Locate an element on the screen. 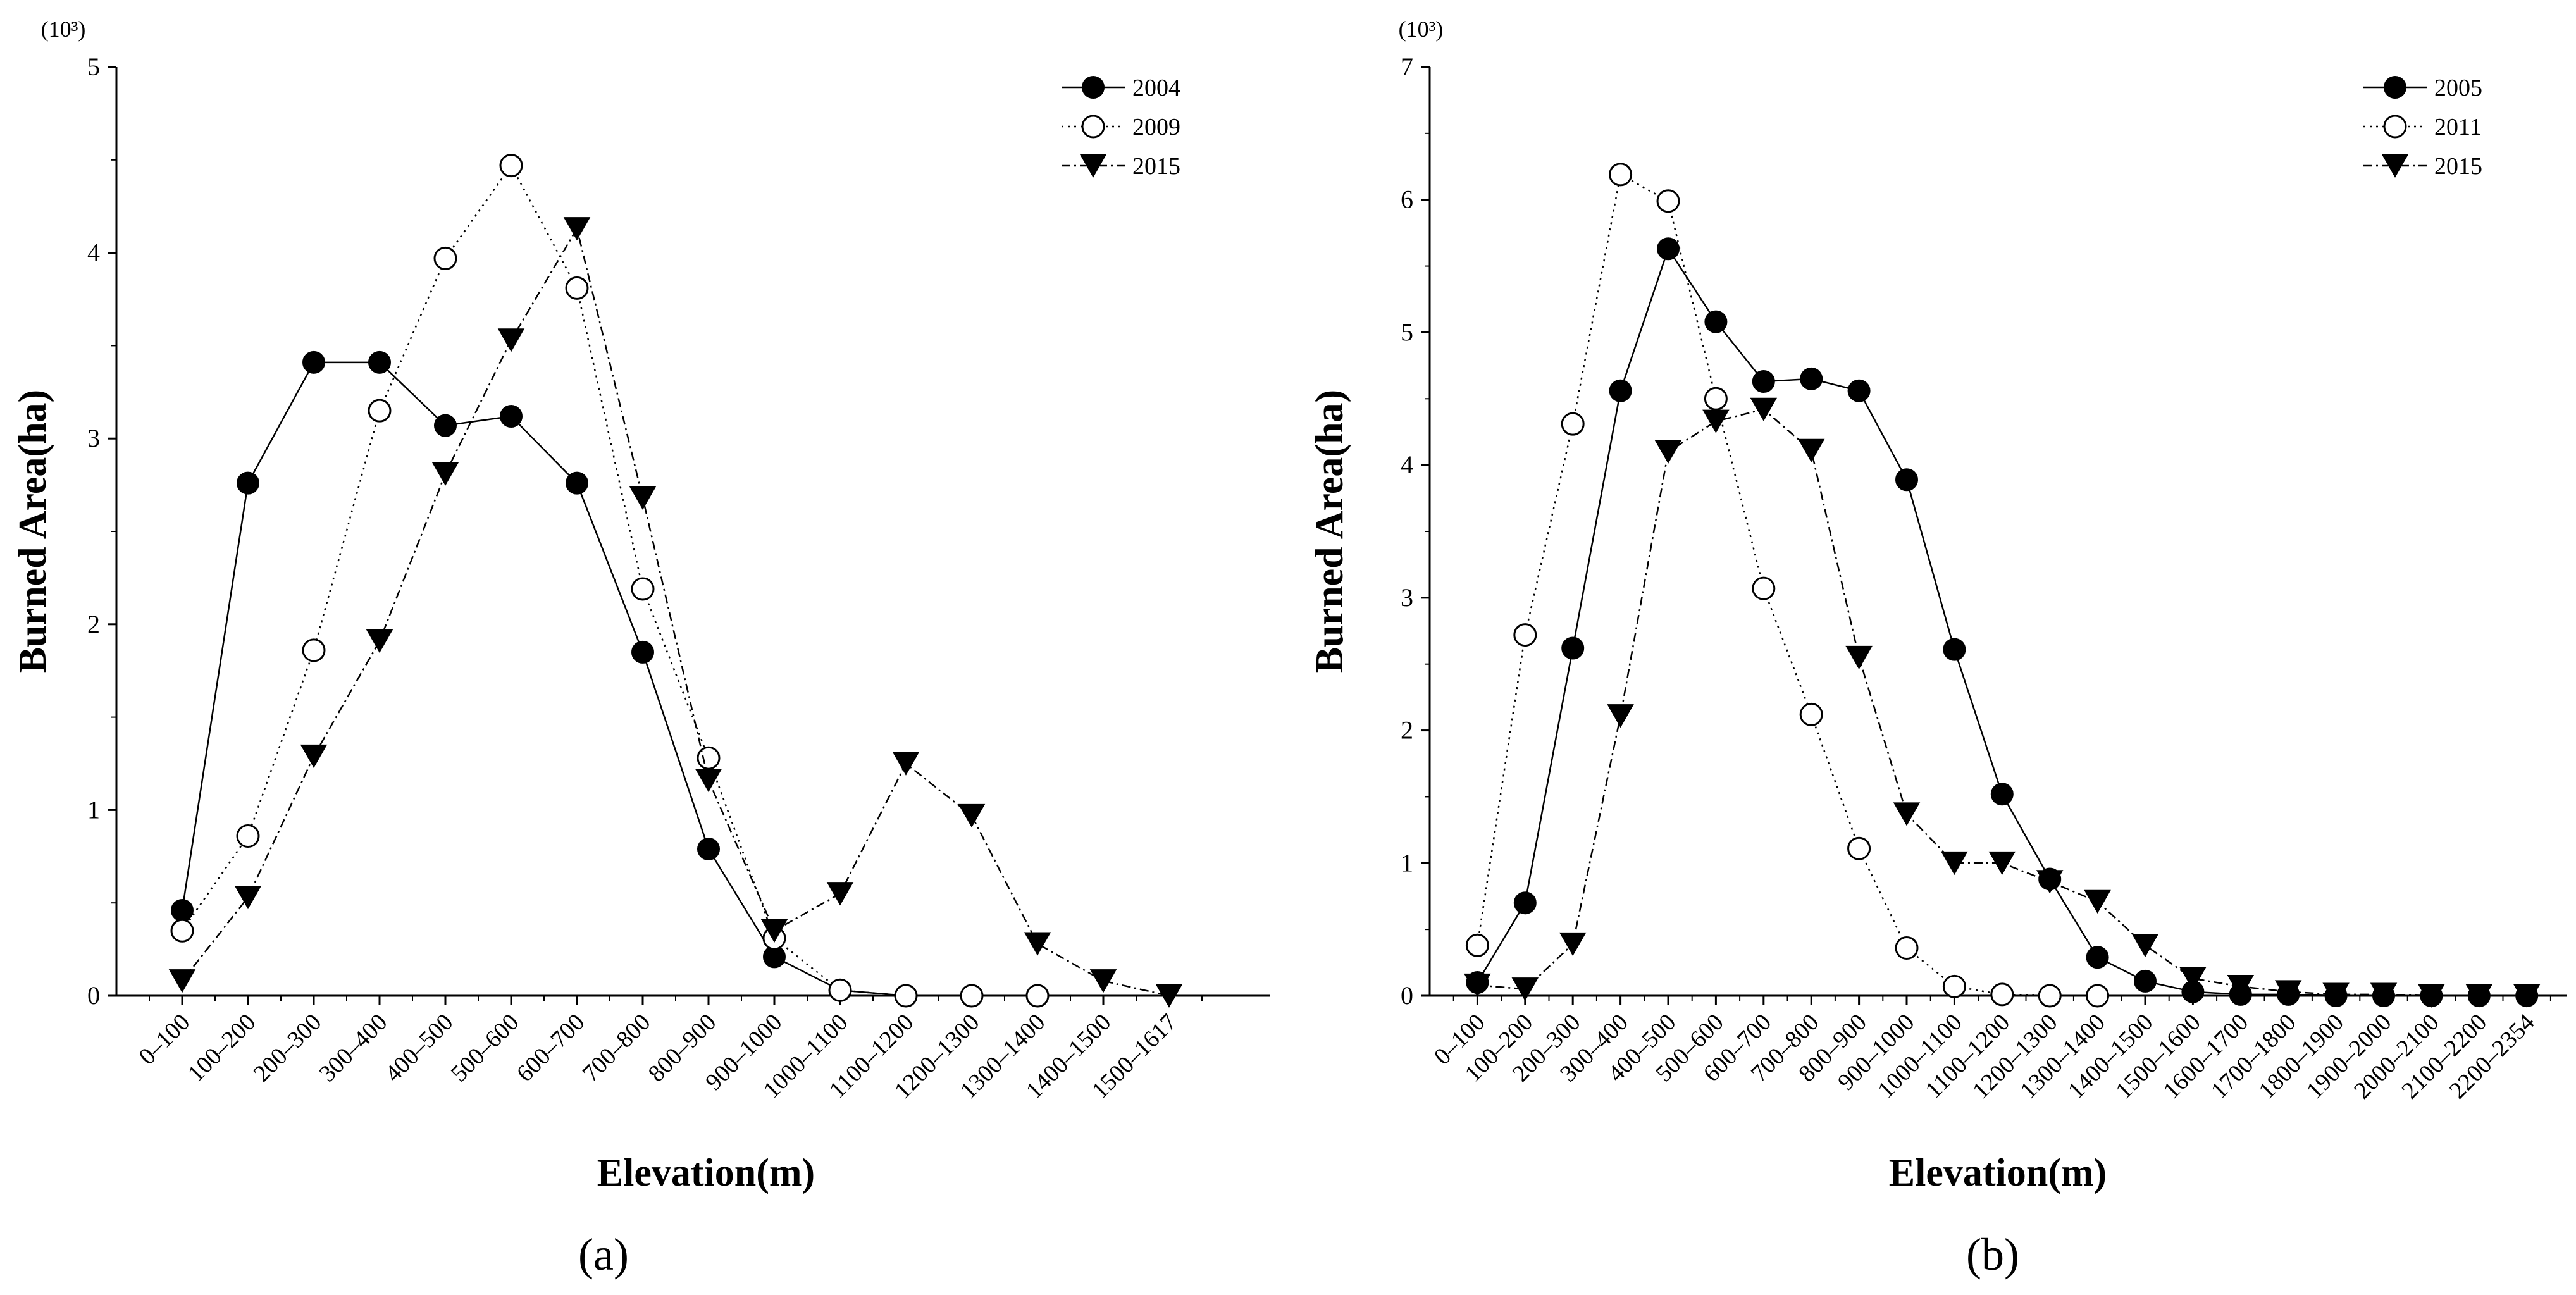  x-axis-title: Elevation(m) is located at coordinates (706, 1172).